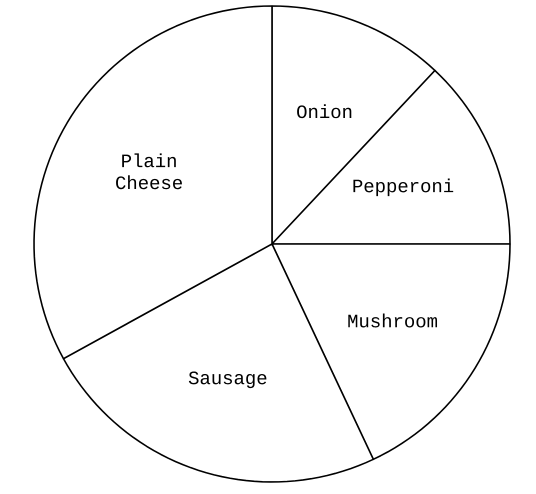 The image size is (536, 494). Describe the element at coordinates (393, 321) in the screenshot. I see `slice-label: Mushroom` at that location.